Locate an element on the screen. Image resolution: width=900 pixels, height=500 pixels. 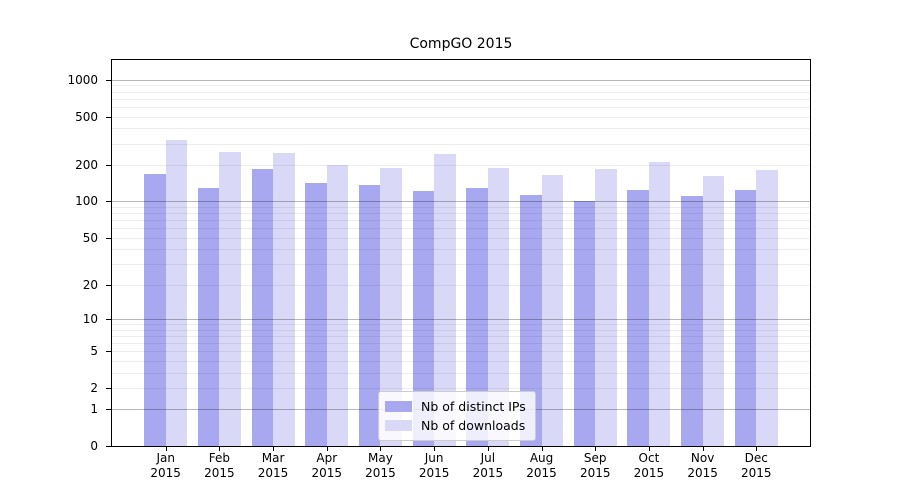
legend-label-downloads: Nb of downloads is located at coordinates (473, 425).